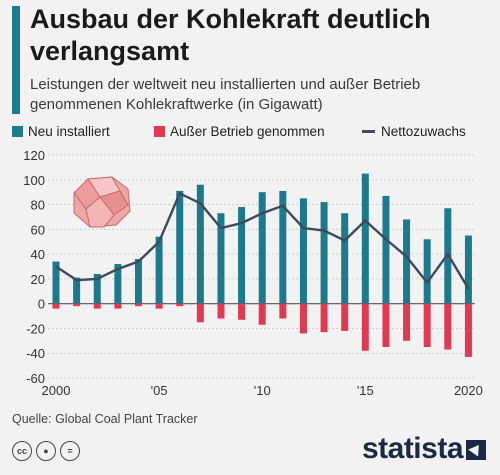  What do you see at coordinates (368, 131) in the screenshot?
I see `legend-swatch-net` at bounding box center [368, 131].